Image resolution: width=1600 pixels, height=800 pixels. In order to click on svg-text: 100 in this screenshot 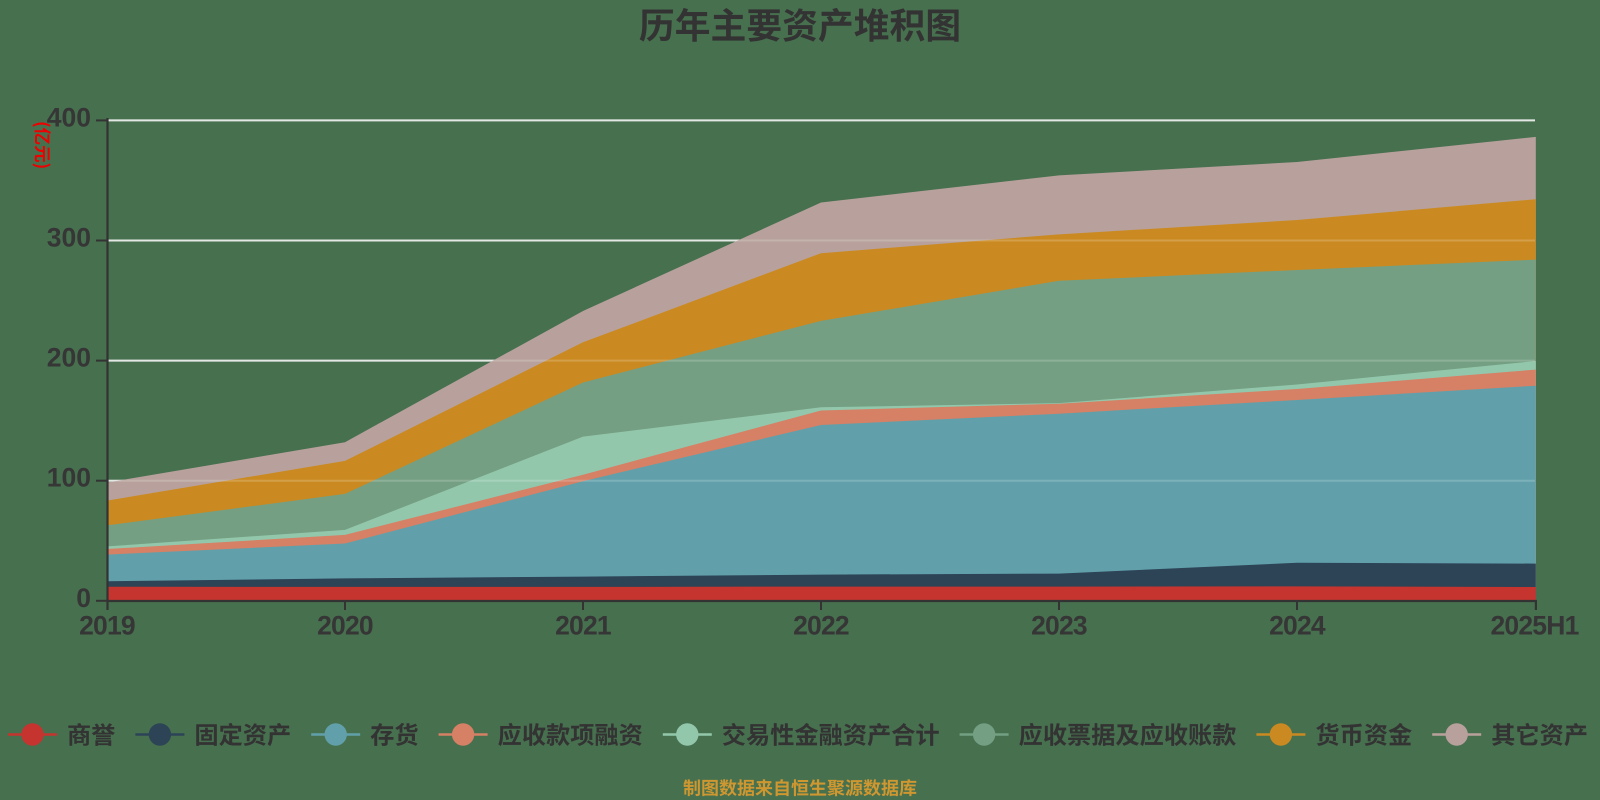, I will do `click(69, 478)`.